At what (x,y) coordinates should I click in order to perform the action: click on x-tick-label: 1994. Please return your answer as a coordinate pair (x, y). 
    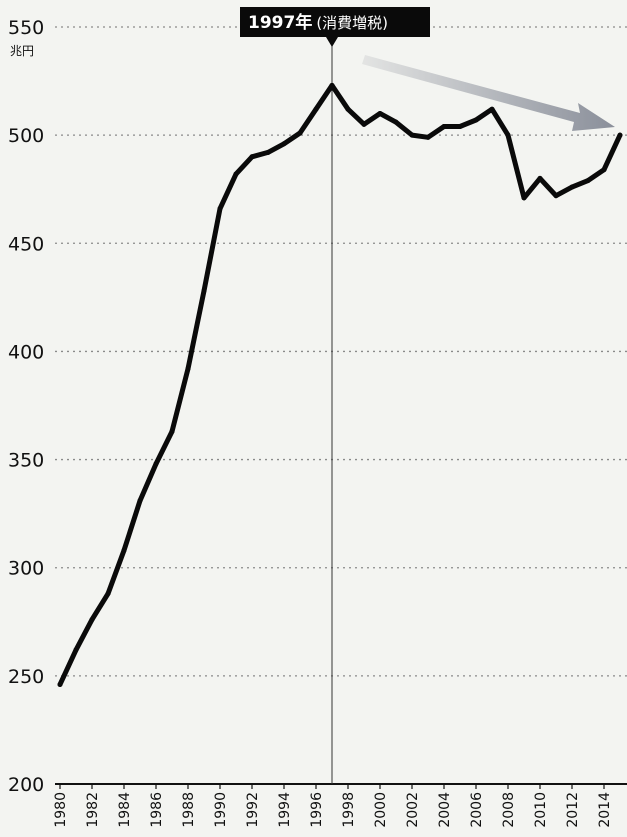
    Looking at the image, I should click on (285, 810).